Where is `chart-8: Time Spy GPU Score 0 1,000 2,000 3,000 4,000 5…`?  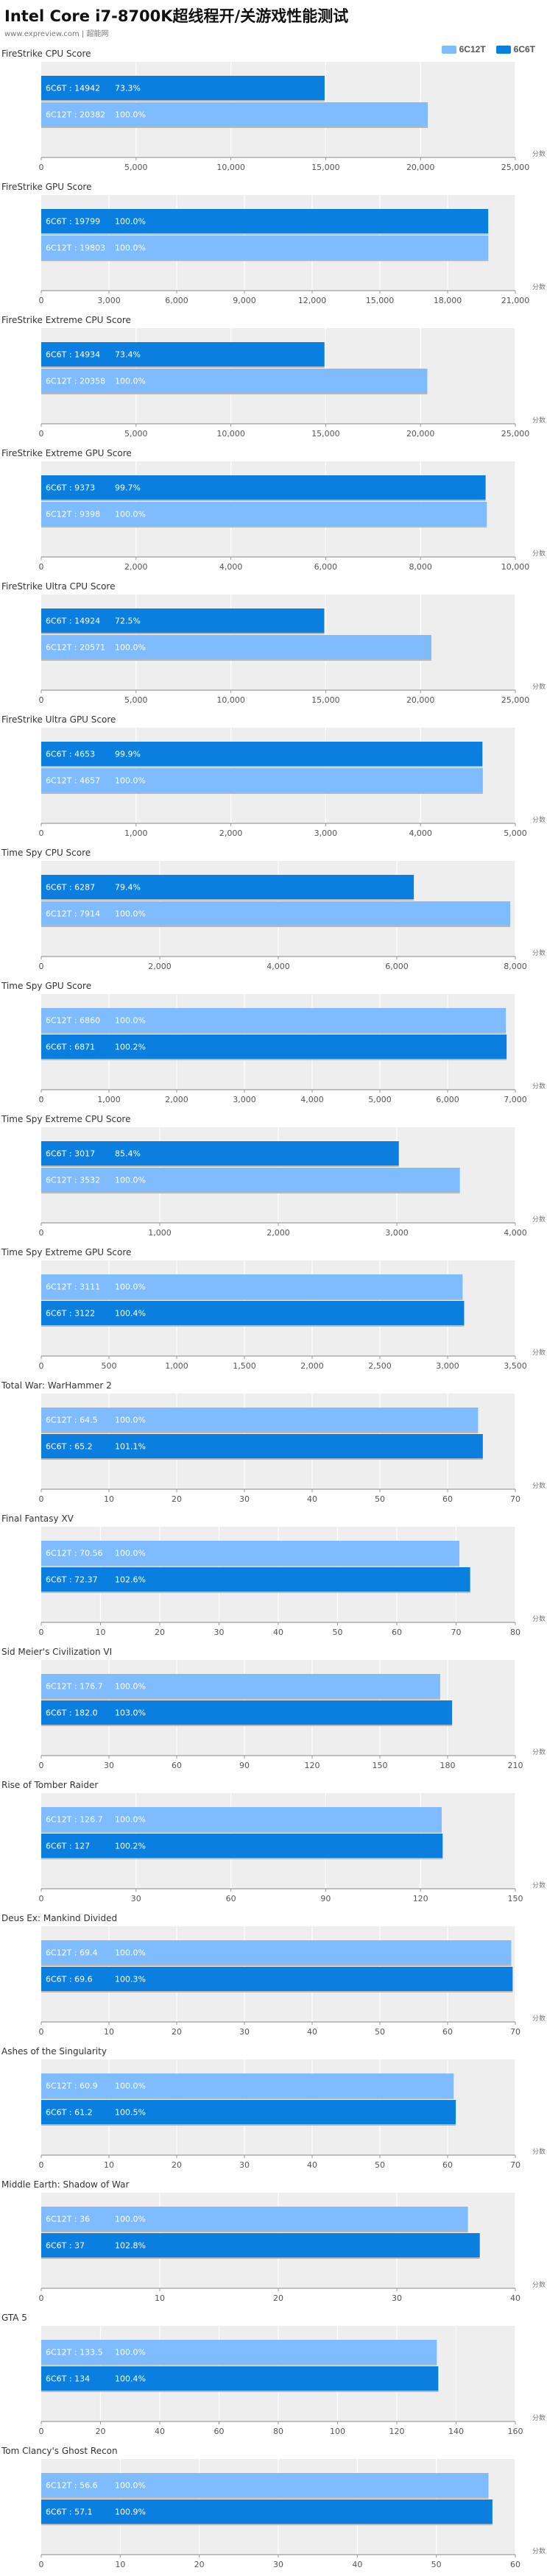
chart-8: Time Spy GPU Score 0 1,000 2,000 3,000 4,000 5… is located at coordinates (273, 1042).